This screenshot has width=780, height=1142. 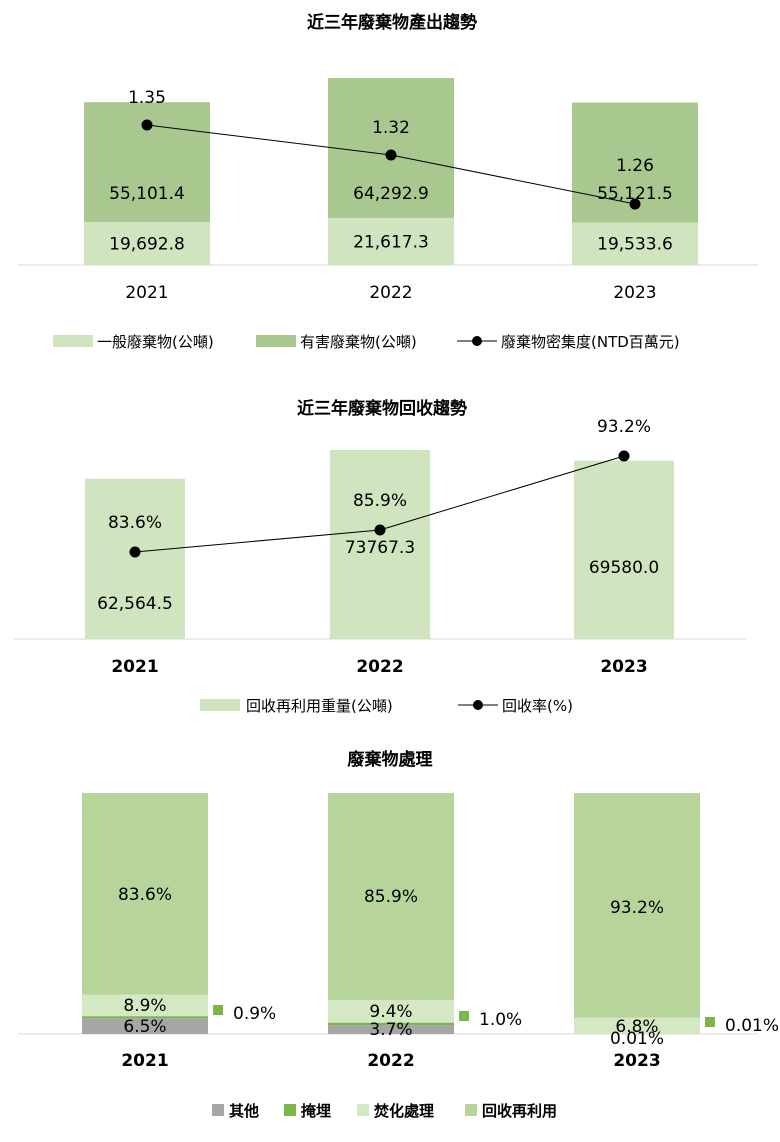 What do you see at coordinates (380, 548) in the screenshot?
I see `label-recycled-2022: 73767.3` at bounding box center [380, 548].